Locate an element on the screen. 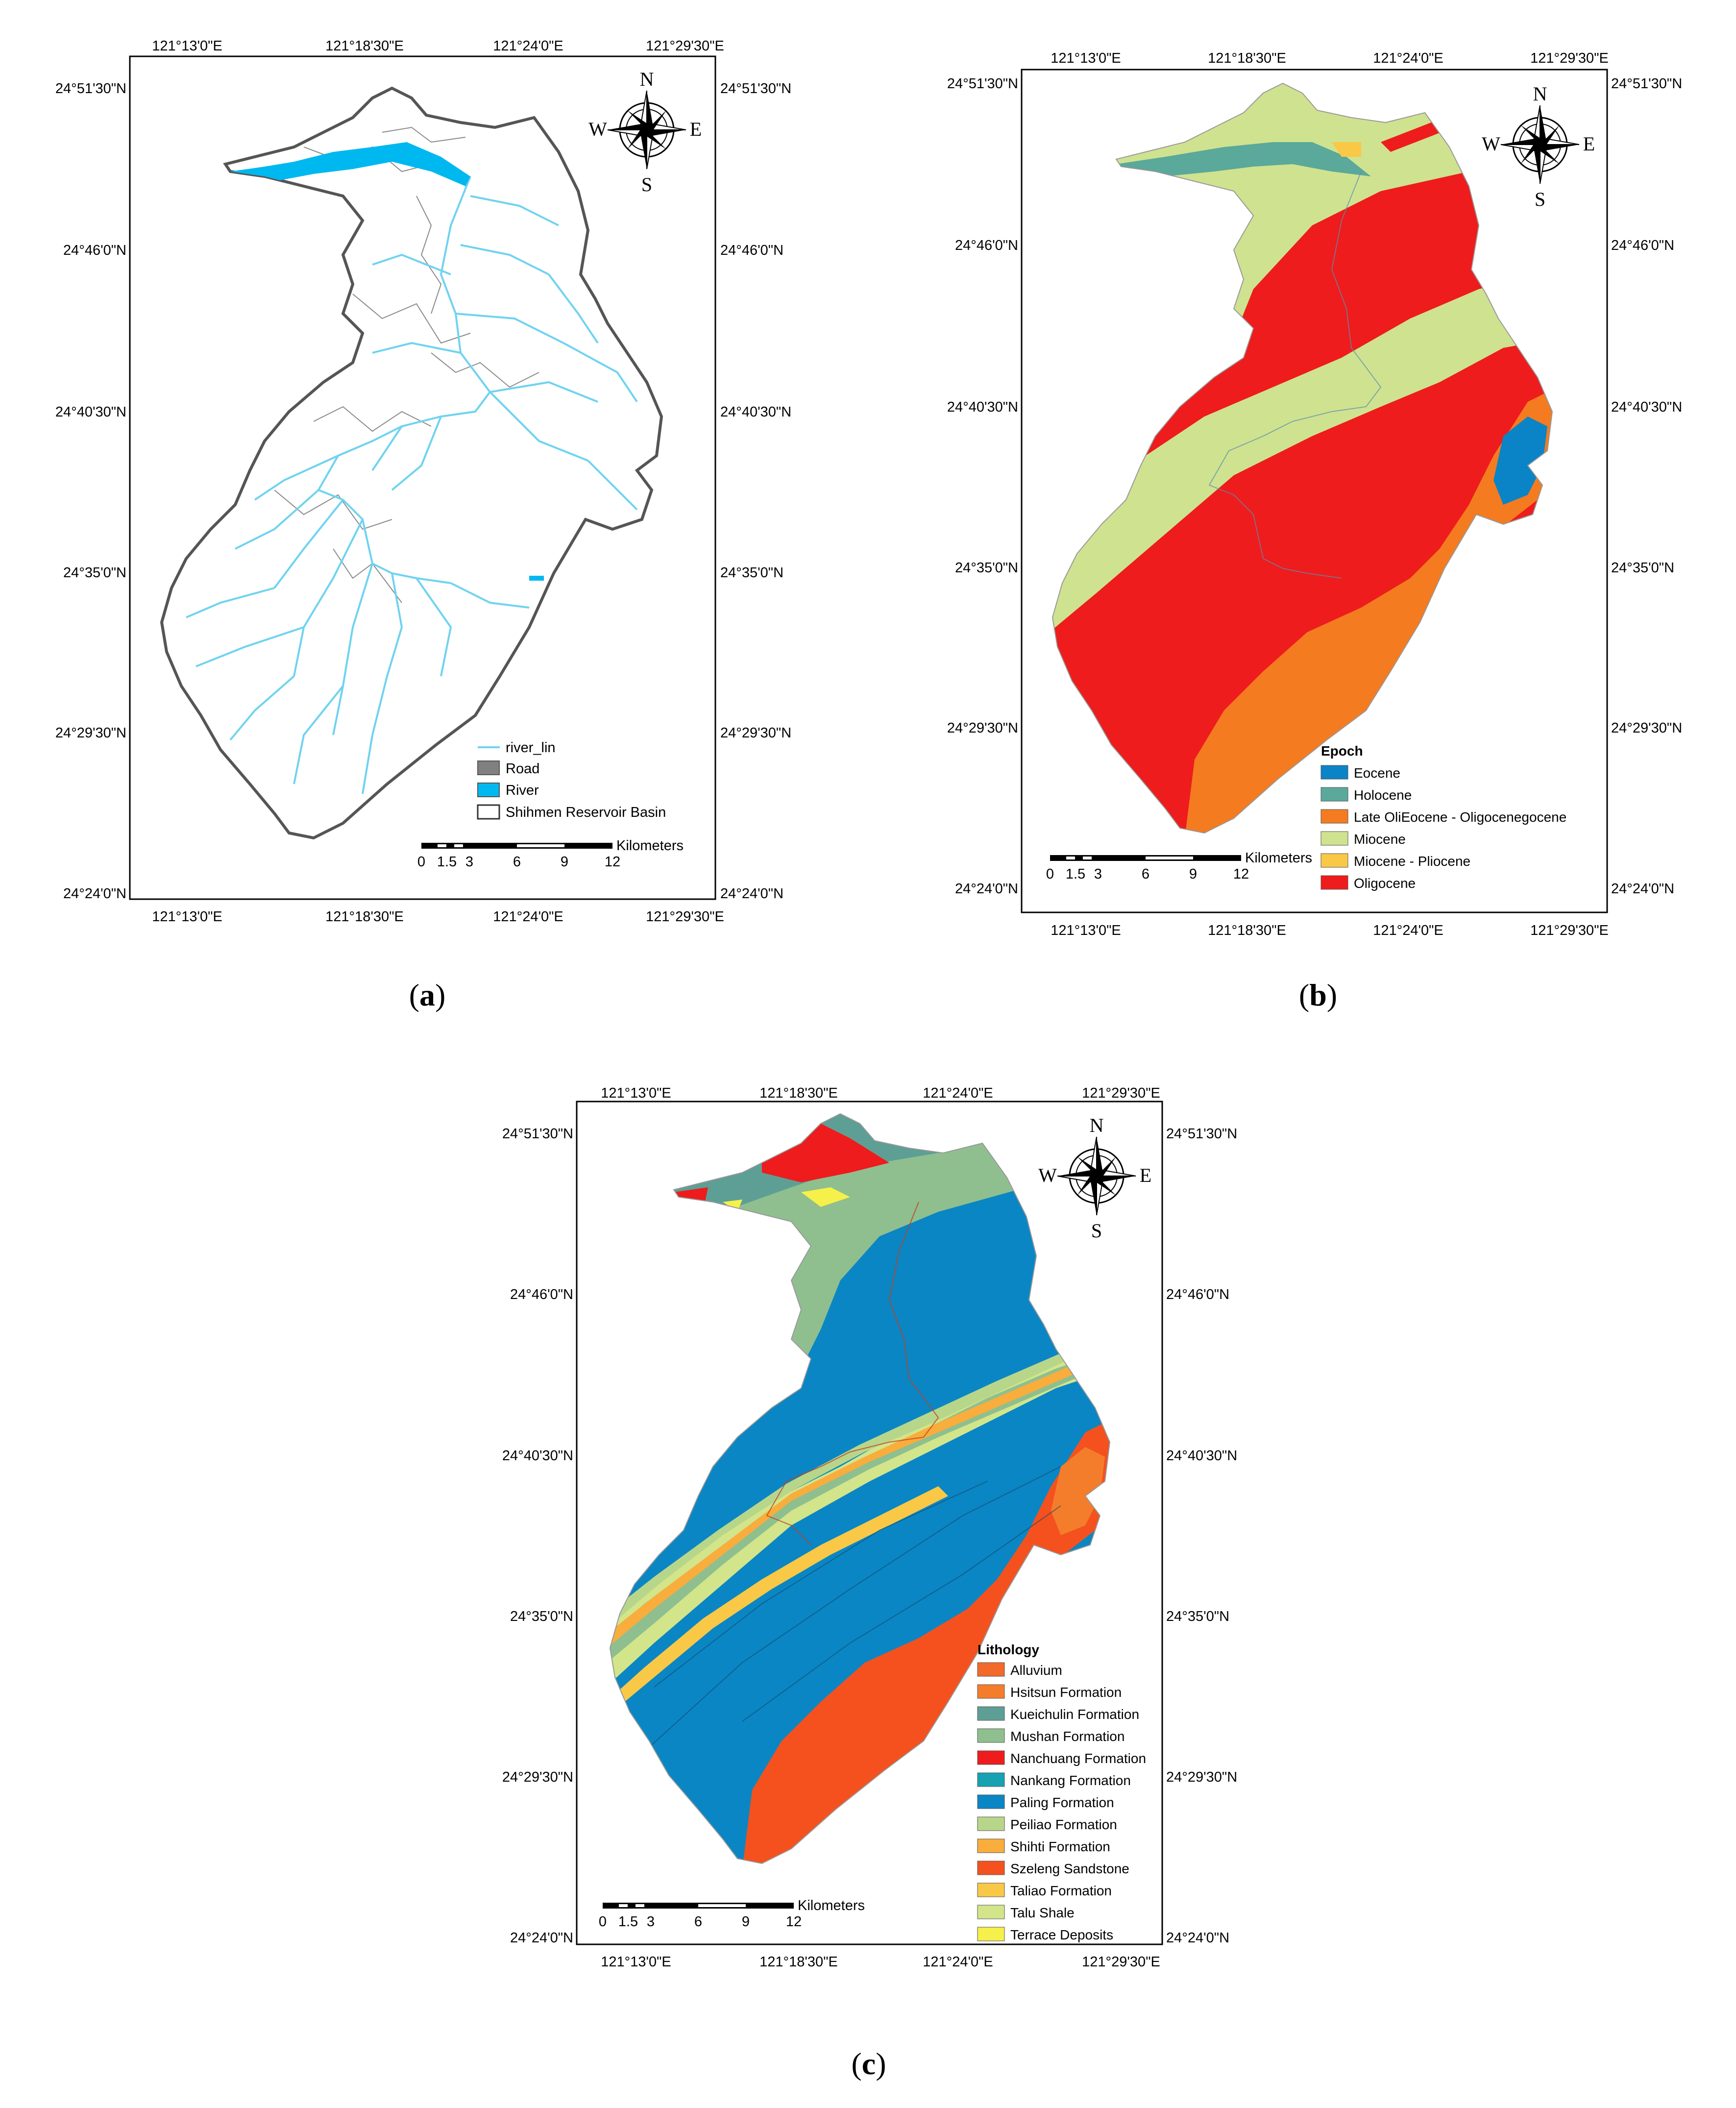 Image resolution: width=1736 pixels, height=2108 pixels. legend-swatch-road is located at coordinates (488, 768).